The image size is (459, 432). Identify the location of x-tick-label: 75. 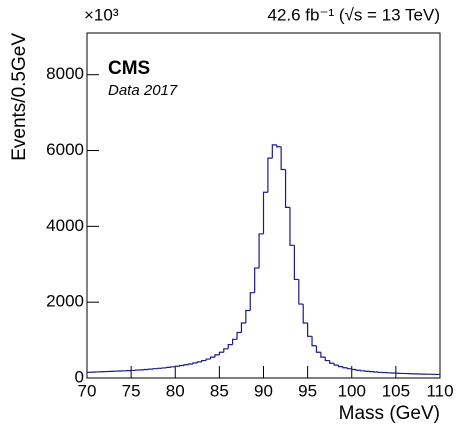
(131, 390).